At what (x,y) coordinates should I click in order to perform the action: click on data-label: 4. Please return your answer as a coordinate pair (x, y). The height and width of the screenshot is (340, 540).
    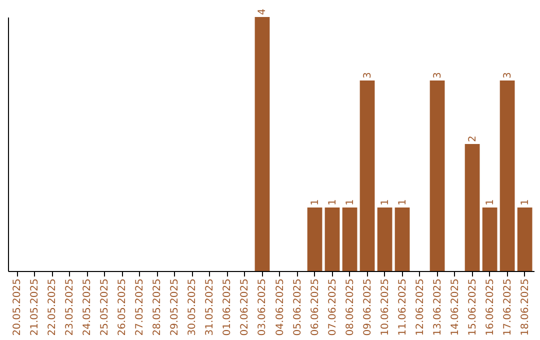
    Looking at the image, I should click on (262, 11).